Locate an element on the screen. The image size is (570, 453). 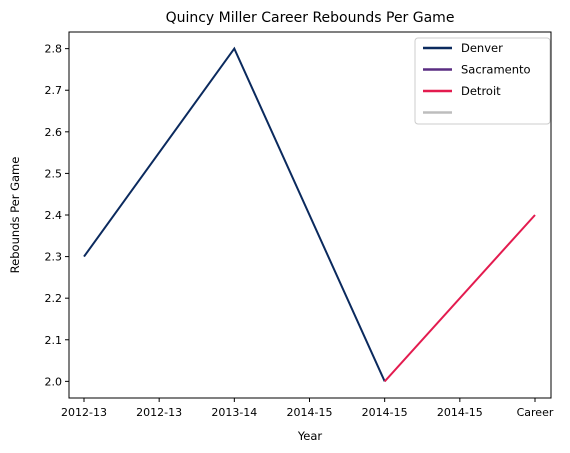
y-tick-label: 2.1 is located at coordinates (54, 340).